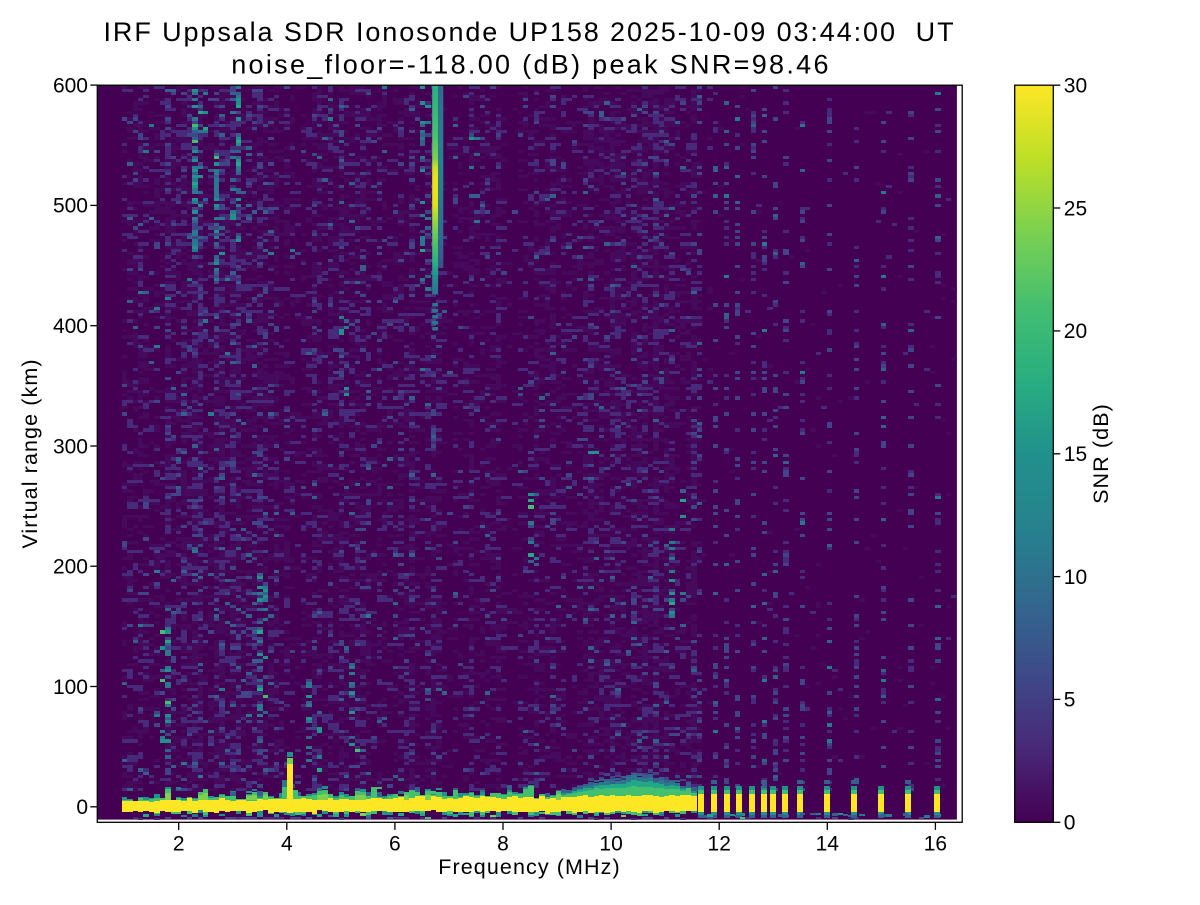 This screenshot has width=1200, height=905. Describe the element at coordinates (828, 844) in the screenshot. I see `svg-text: 14` at that location.